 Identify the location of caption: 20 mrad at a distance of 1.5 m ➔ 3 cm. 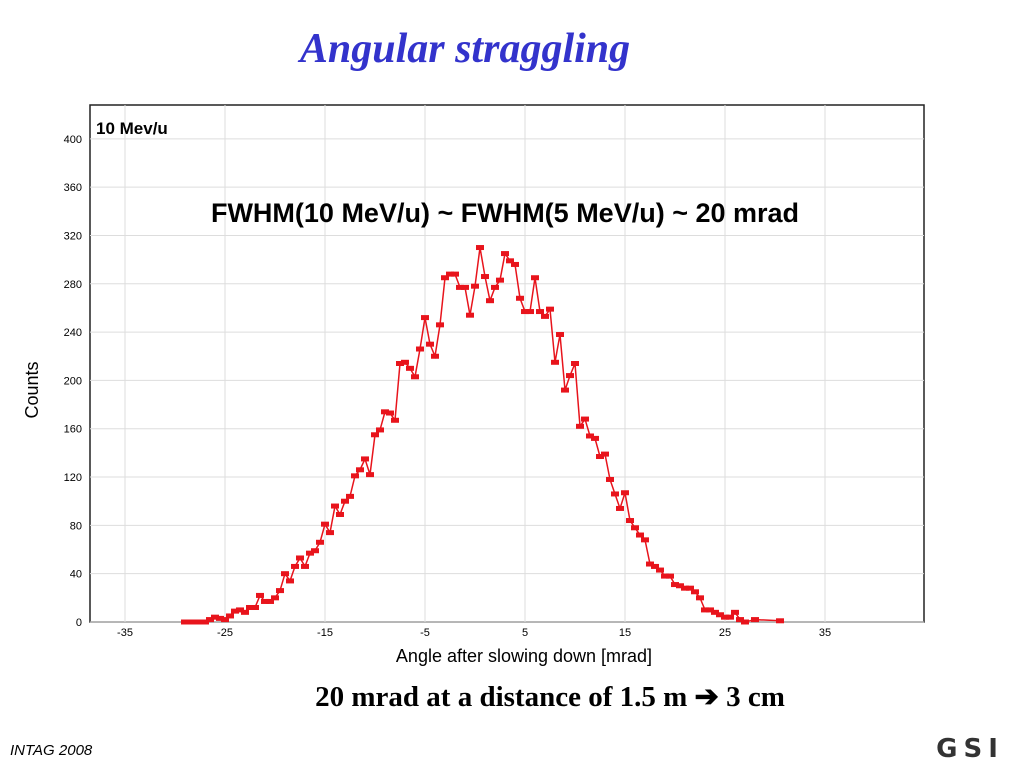
(550, 697).